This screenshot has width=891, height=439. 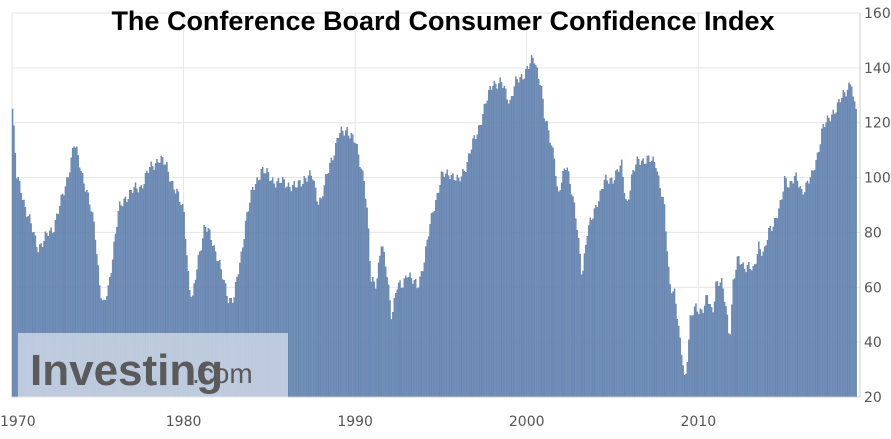 What do you see at coordinates (877, 69) in the screenshot?
I see `y-tick-label-140: 140` at bounding box center [877, 69].